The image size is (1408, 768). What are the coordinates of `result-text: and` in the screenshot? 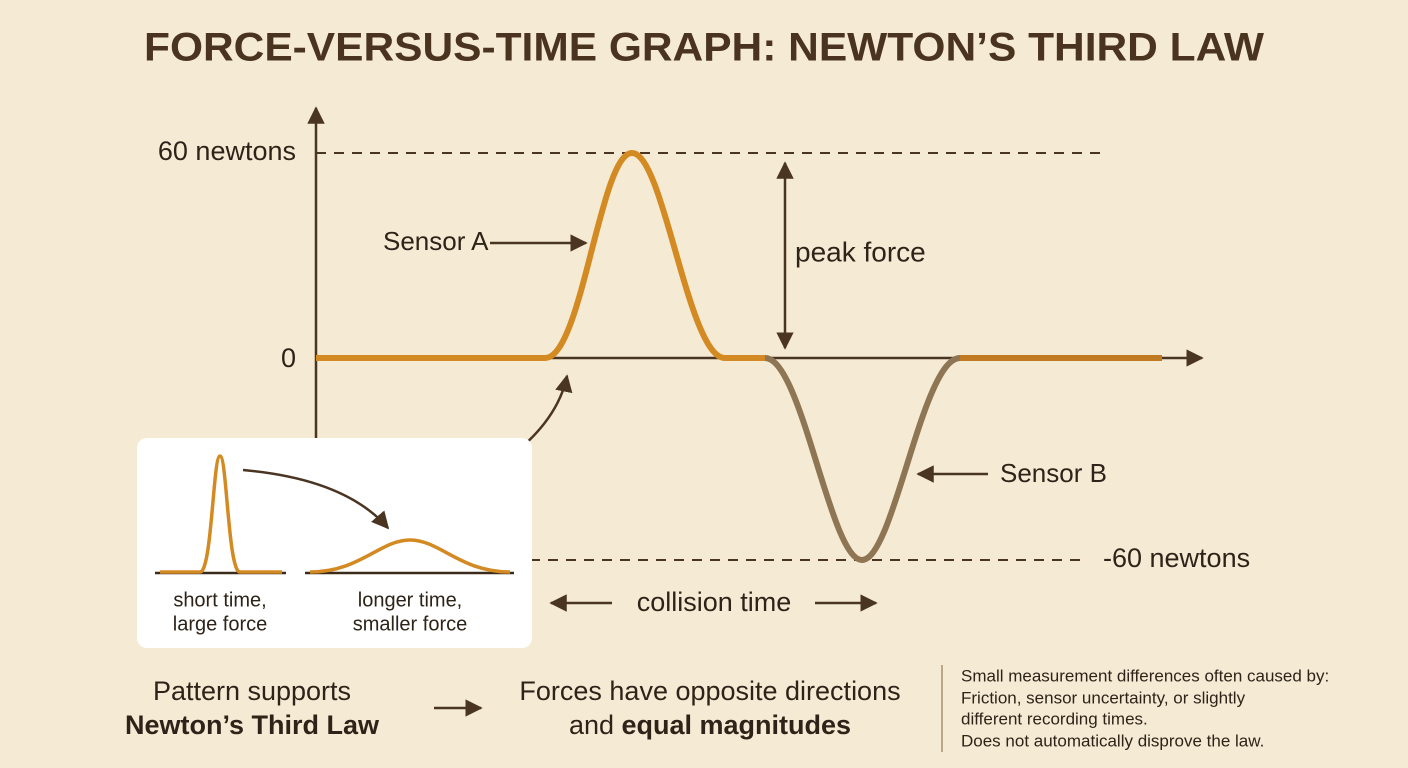 It's located at (595, 725).